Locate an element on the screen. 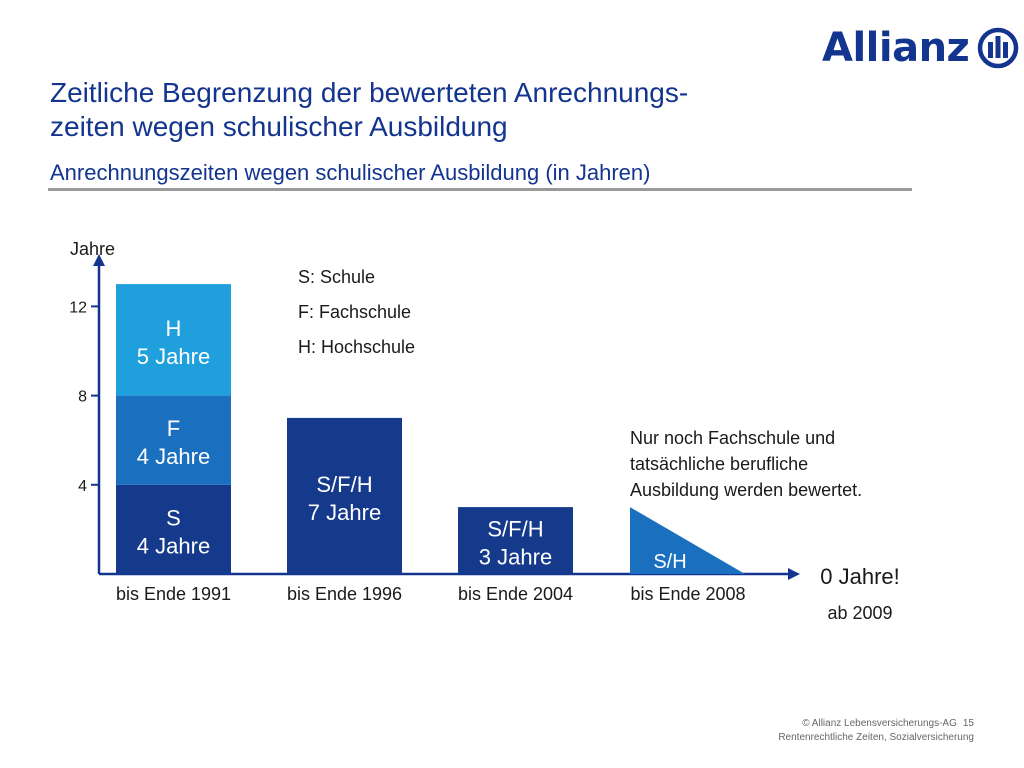 The image size is (1024, 768). y-tick-label: 12 is located at coordinates (78, 307).